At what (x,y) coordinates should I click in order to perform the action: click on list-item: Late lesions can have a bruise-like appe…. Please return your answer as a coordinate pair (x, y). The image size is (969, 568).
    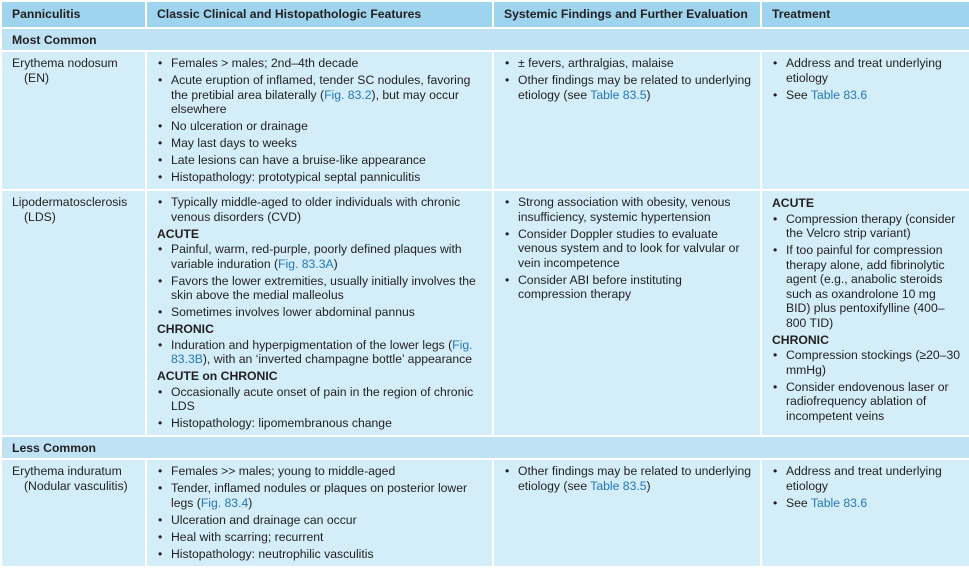
    Looking at the image, I should click on (320, 160).